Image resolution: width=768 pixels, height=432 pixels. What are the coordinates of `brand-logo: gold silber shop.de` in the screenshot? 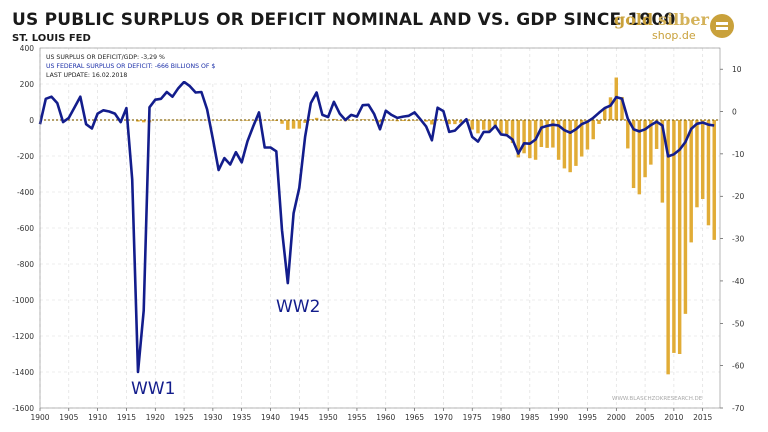 It's located at (674, 27).